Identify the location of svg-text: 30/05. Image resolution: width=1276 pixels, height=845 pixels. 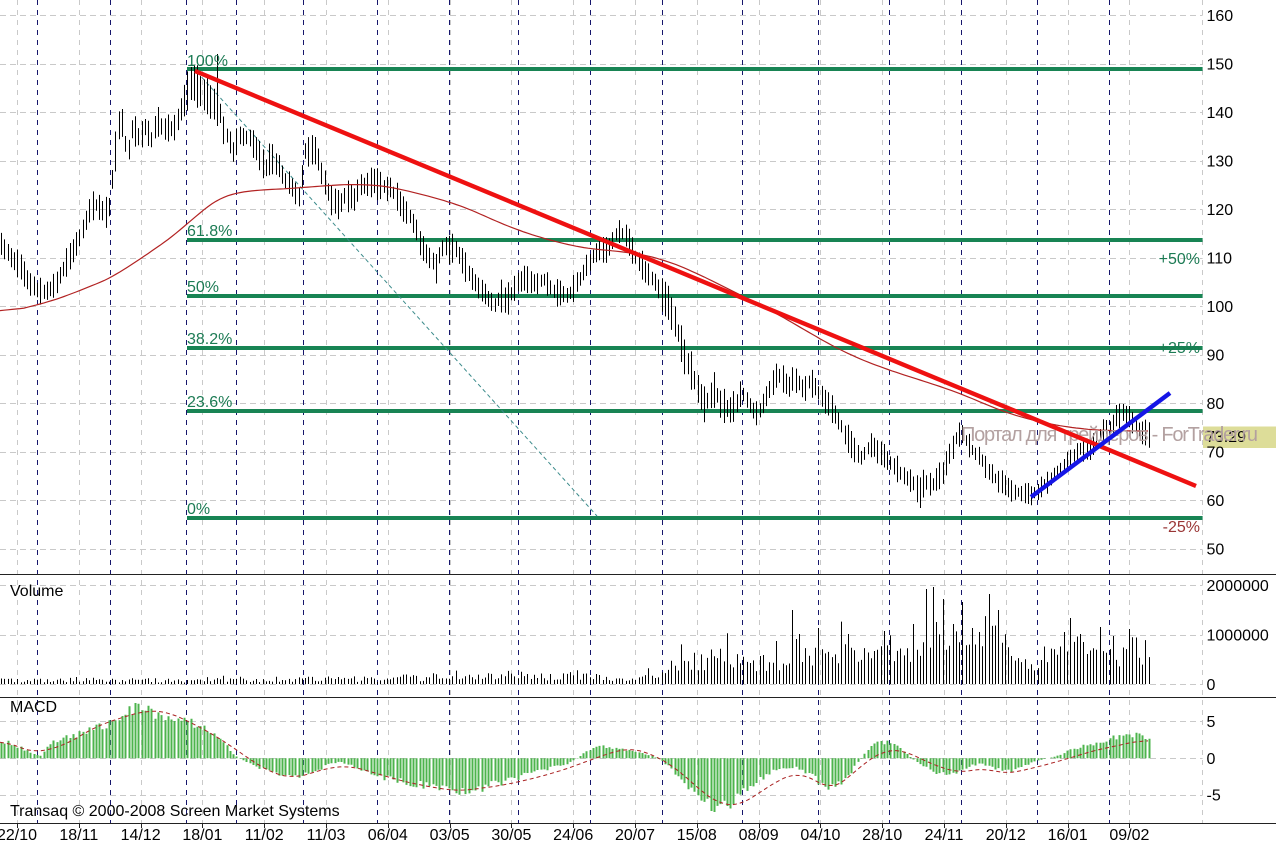
(511, 835).